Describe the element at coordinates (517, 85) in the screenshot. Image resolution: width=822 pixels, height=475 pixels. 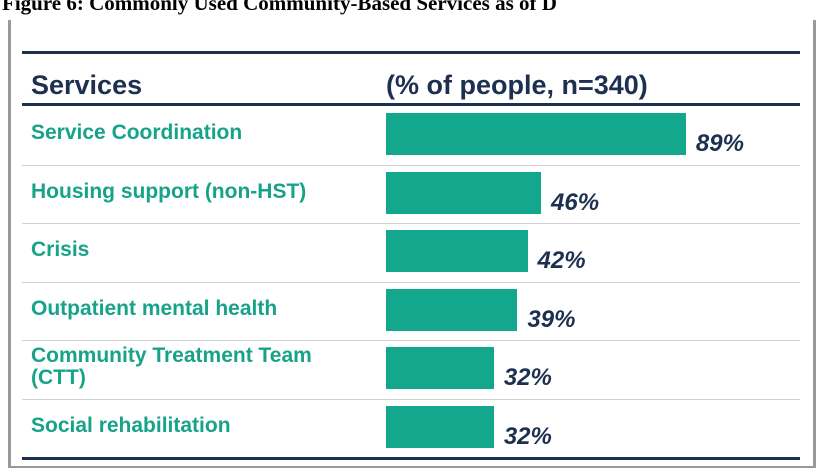
I see `value-header: (% of people, n=340)` at that location.